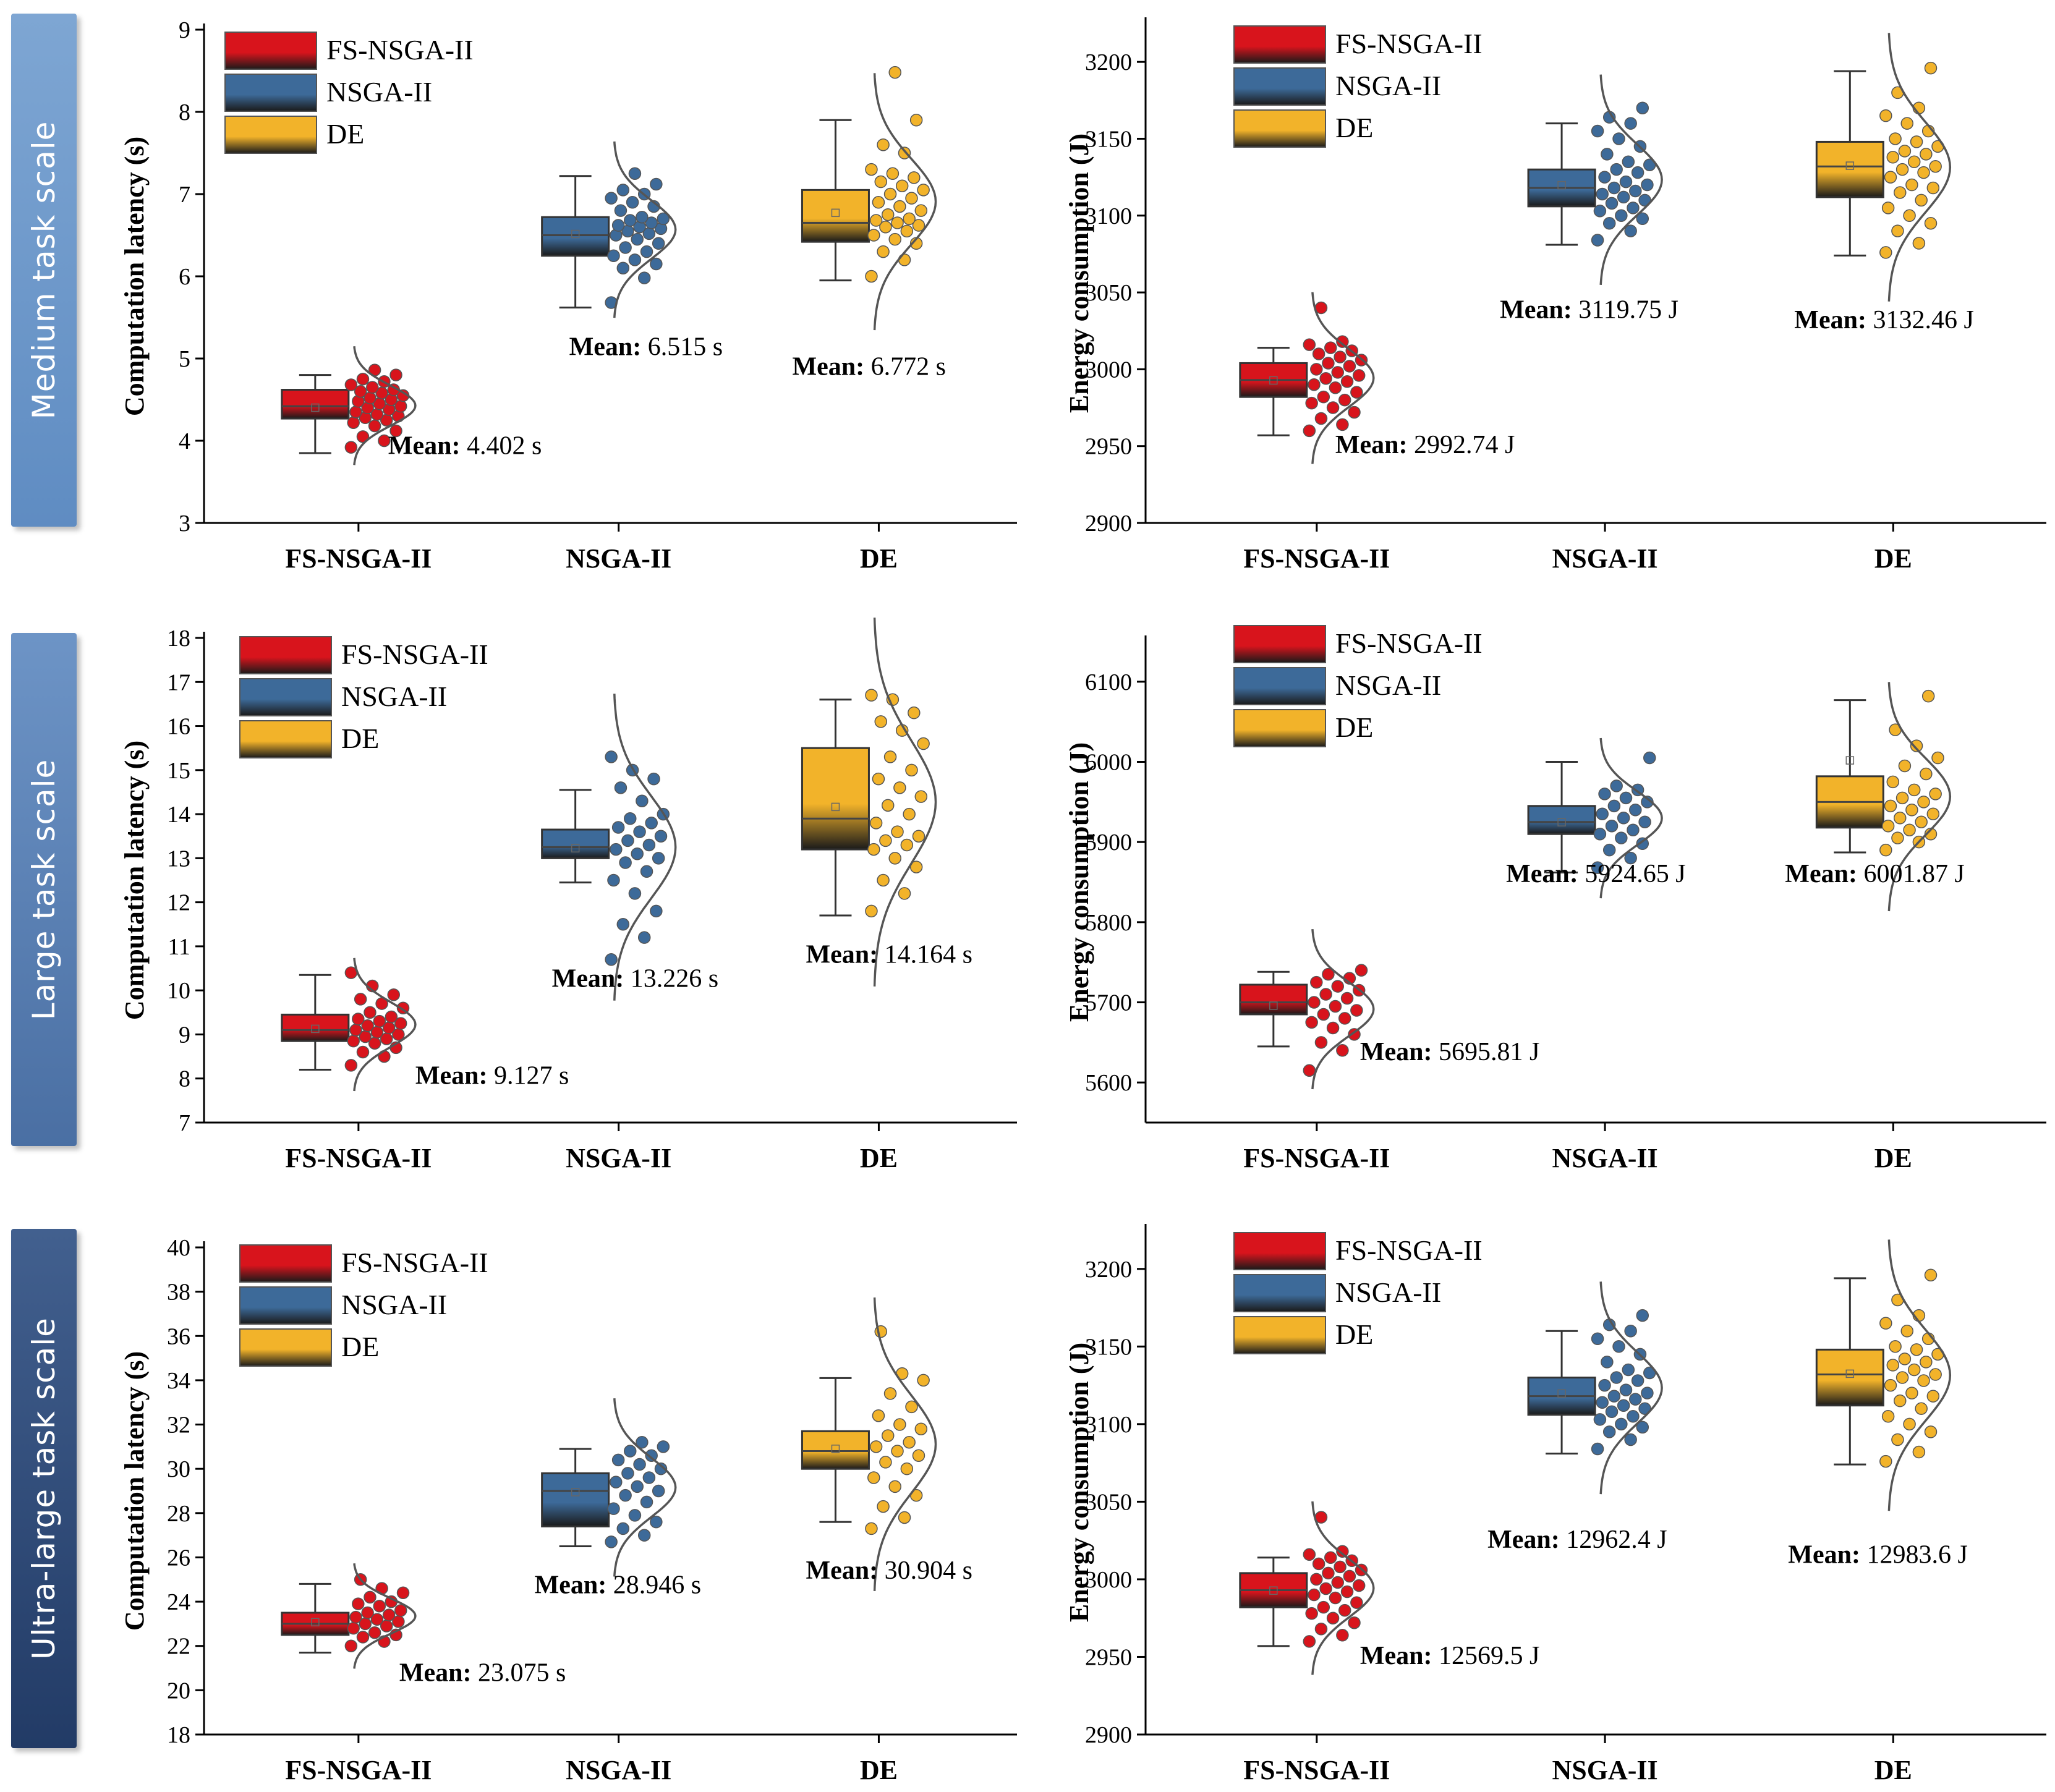 This screenshot has width=2055, height=1792. I want to click on y-tick-label: 3000, so click(1108, 370).